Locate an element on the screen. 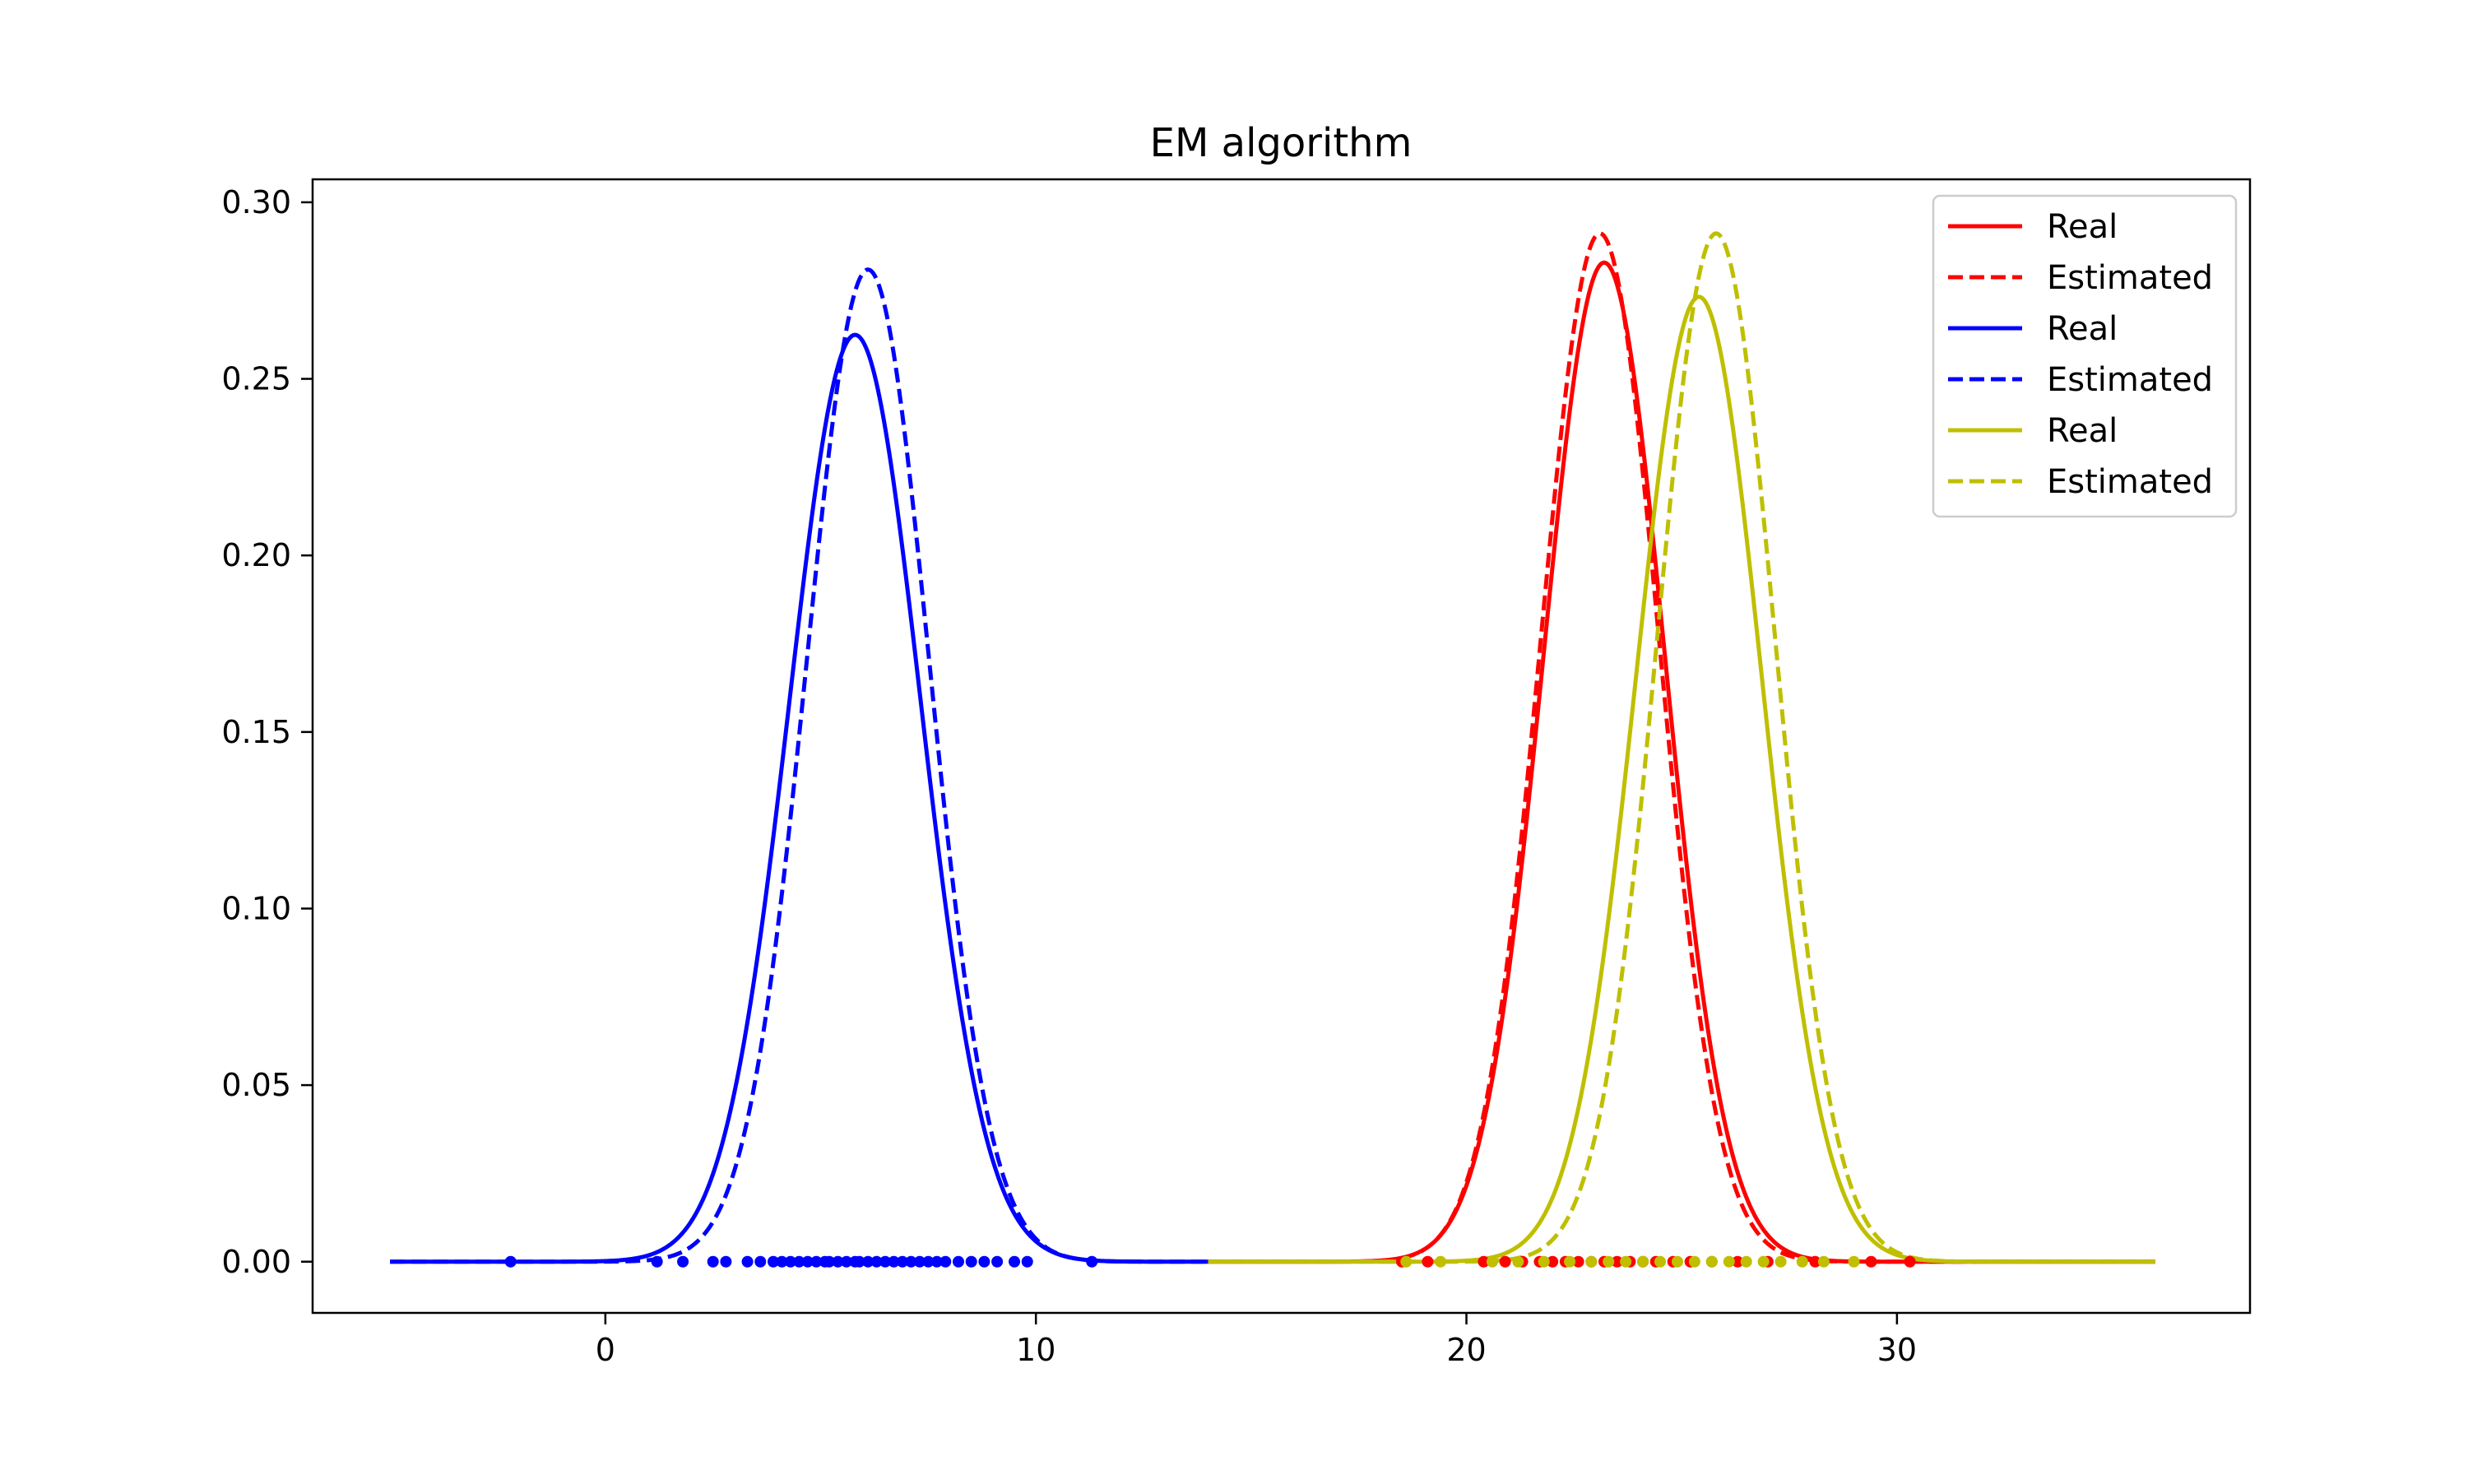  y-tick-label: 0.05 is located at coordinates (256, 1085).